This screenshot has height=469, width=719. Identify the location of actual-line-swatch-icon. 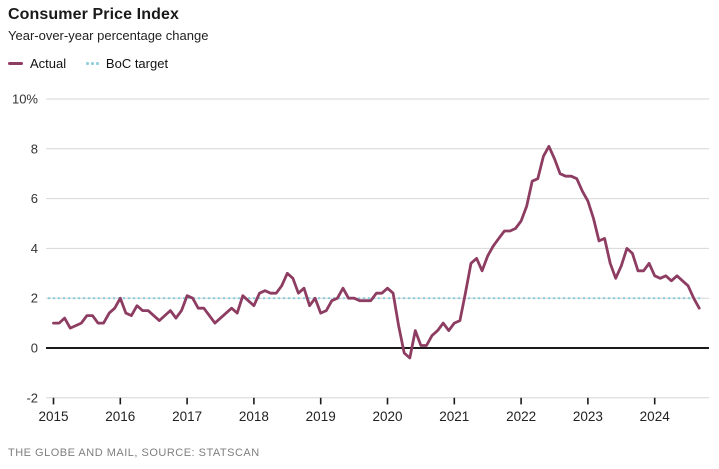
(15, 63).